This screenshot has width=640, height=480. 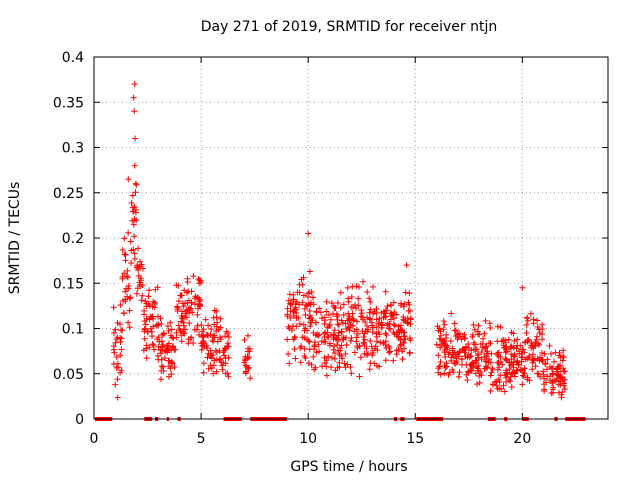 What do you see at coordinates (73, 149) in the screenshot?
I see `y-tick-label: 0.3` at bounding box center [73, 149].